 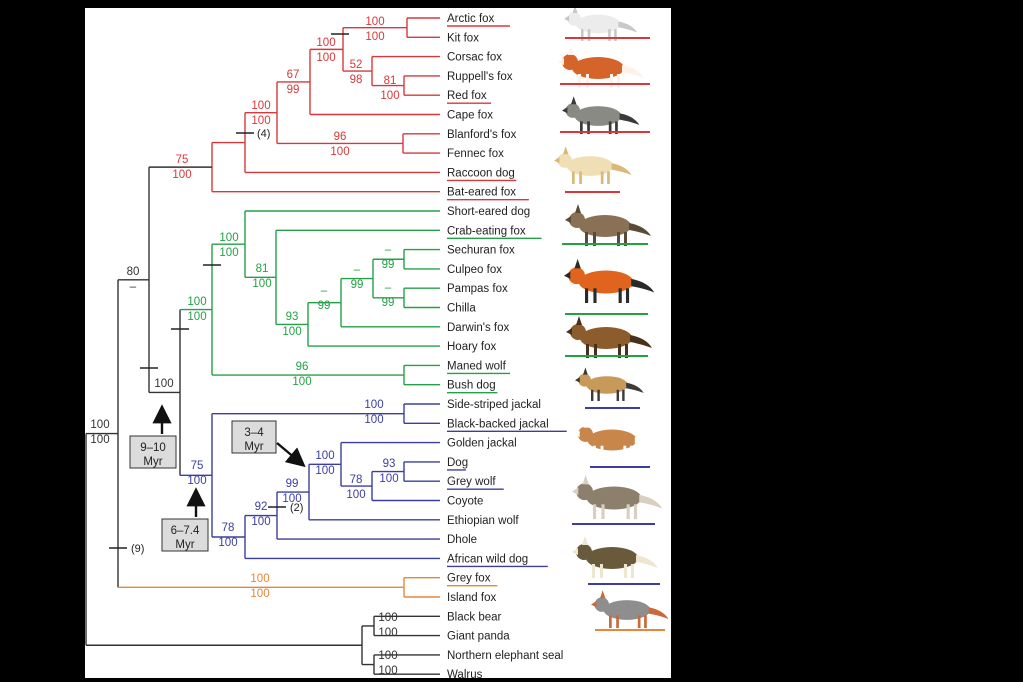 What do you see at coordinates (564, 160) in the screenshot?
I see `fennec-fox-head` at bounding box center [564, 160].